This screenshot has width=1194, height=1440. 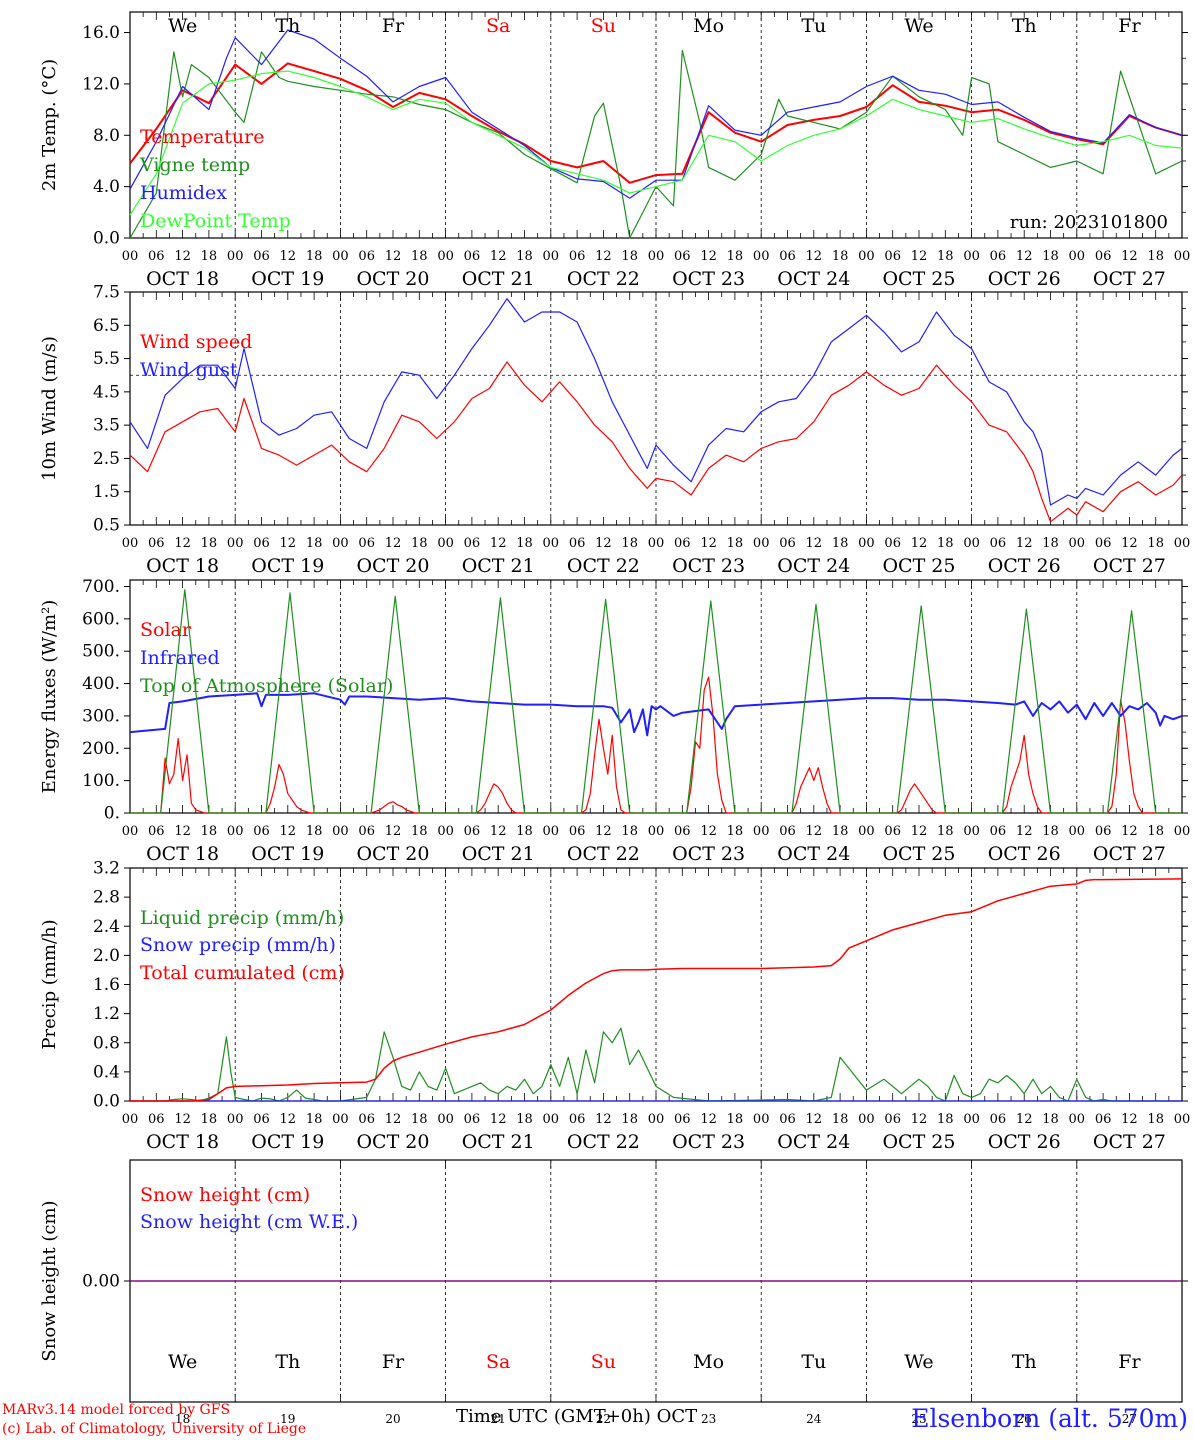 I want to click on day-number-label: 25, so click(x=918, y=1419).